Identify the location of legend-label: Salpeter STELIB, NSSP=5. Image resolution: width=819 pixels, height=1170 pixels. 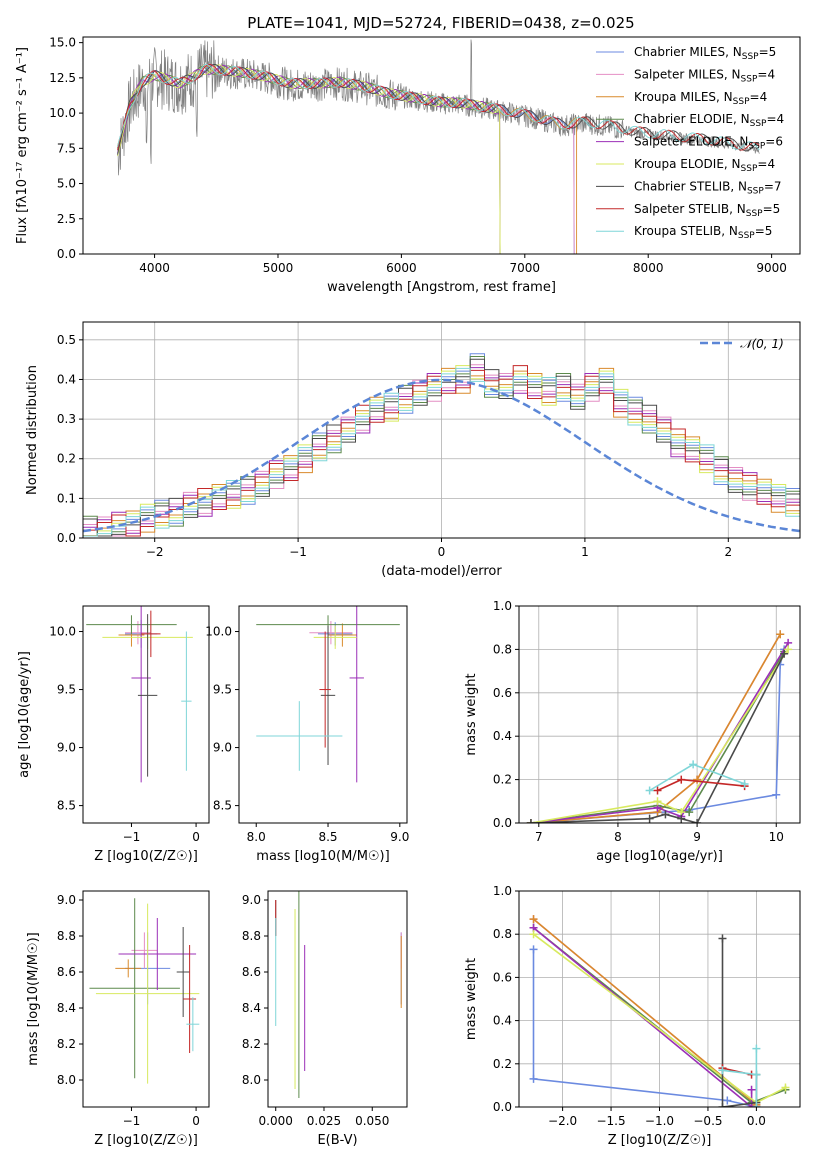
(707, 210).